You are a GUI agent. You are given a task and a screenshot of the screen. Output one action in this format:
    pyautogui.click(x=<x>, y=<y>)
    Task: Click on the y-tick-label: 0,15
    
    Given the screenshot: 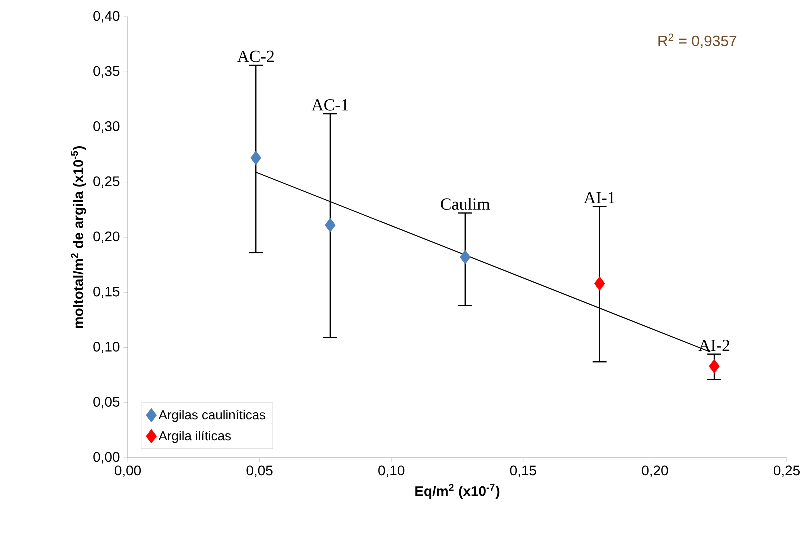 What is the action you would take?
    pyautogui.click(x=107, y=292)
    